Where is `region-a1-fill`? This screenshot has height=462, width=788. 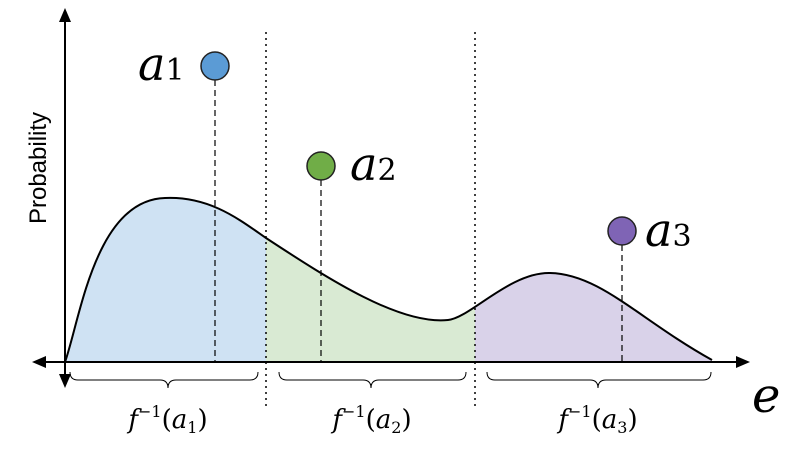
region-a1-fill is located at coordinates (165, 279).